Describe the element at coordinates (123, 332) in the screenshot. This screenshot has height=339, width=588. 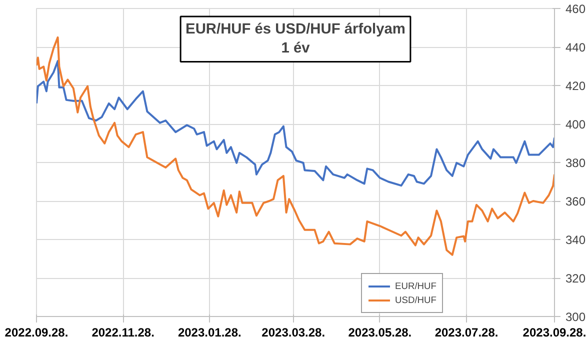
I see `x-tick-label: 2022.11.28.` at that location.